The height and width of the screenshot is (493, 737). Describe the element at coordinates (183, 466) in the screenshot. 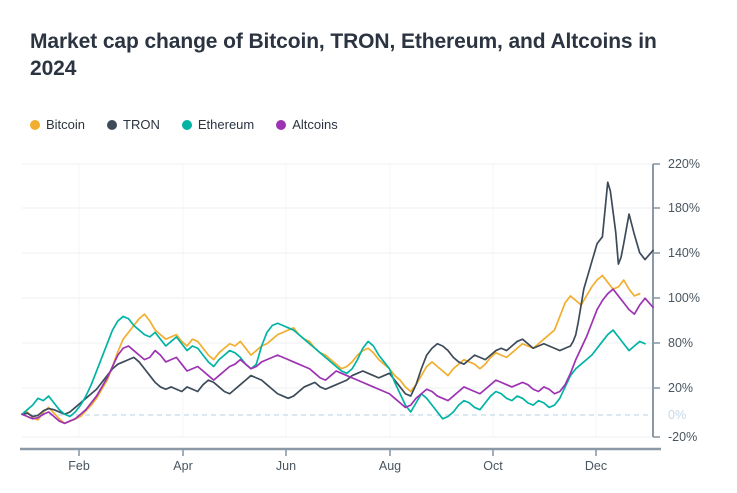

I see `x-axis-label-apr: Apr` at that location.